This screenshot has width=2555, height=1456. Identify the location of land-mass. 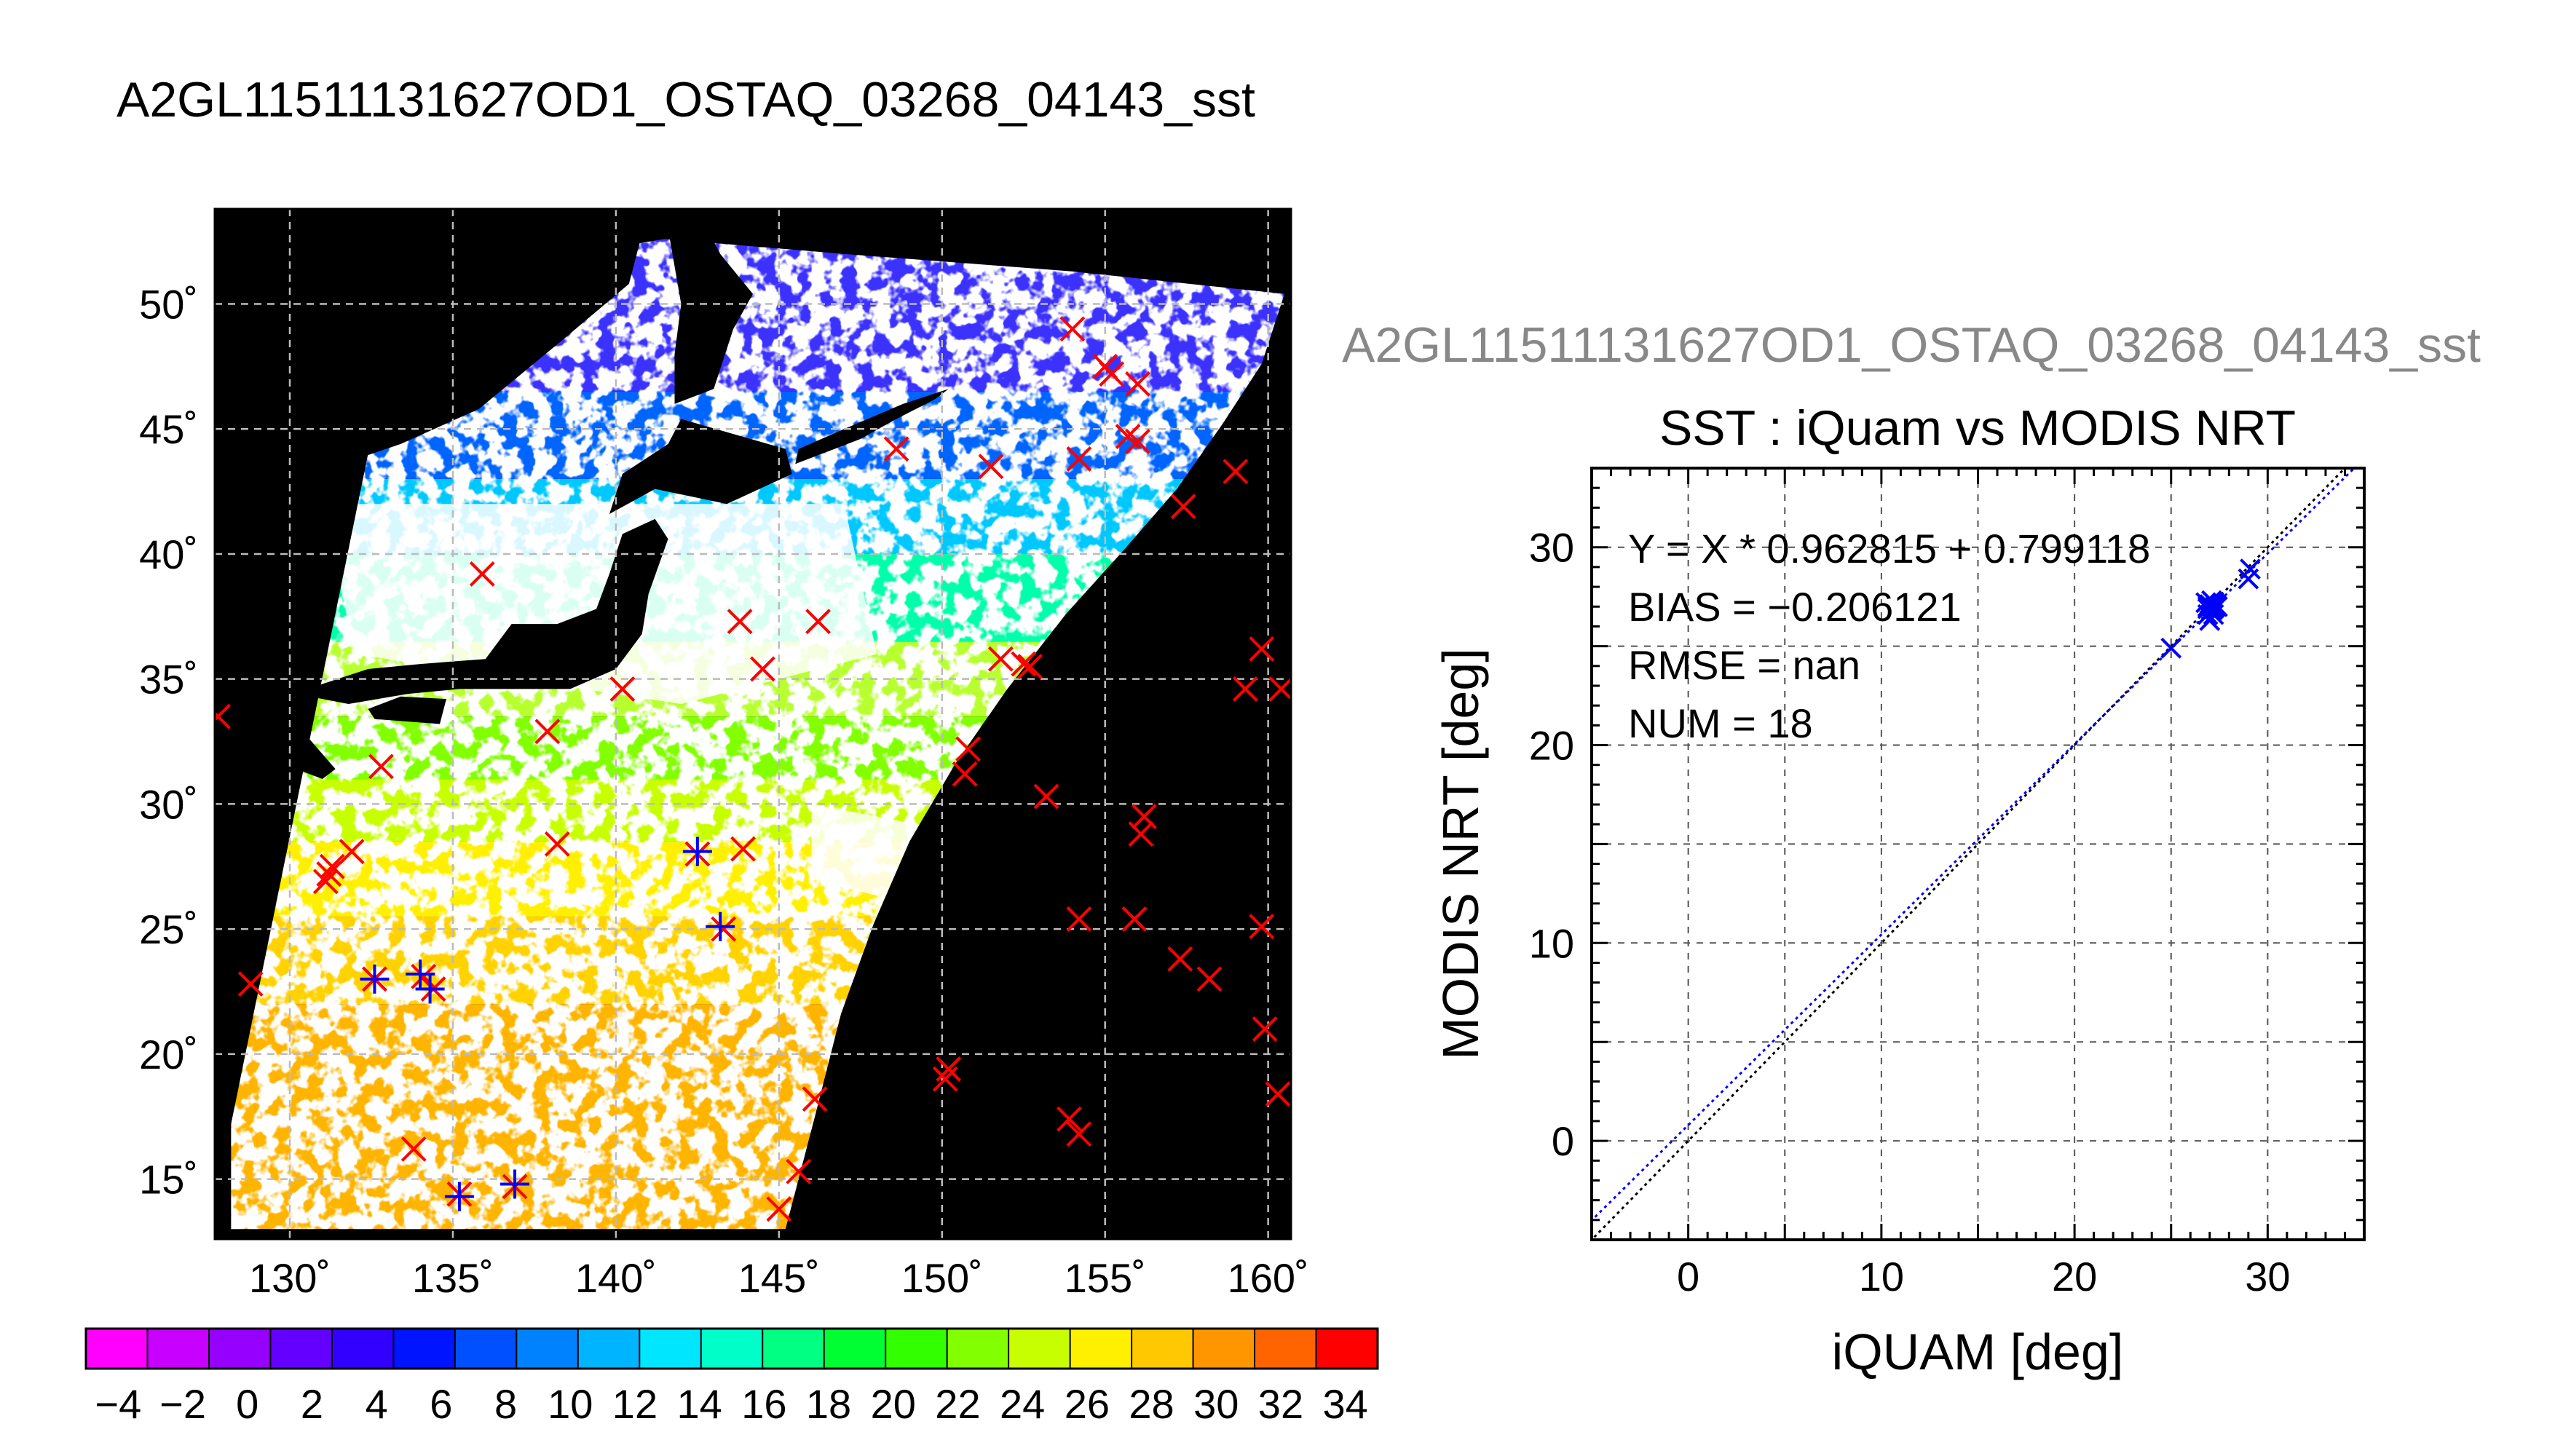
(582, 494).